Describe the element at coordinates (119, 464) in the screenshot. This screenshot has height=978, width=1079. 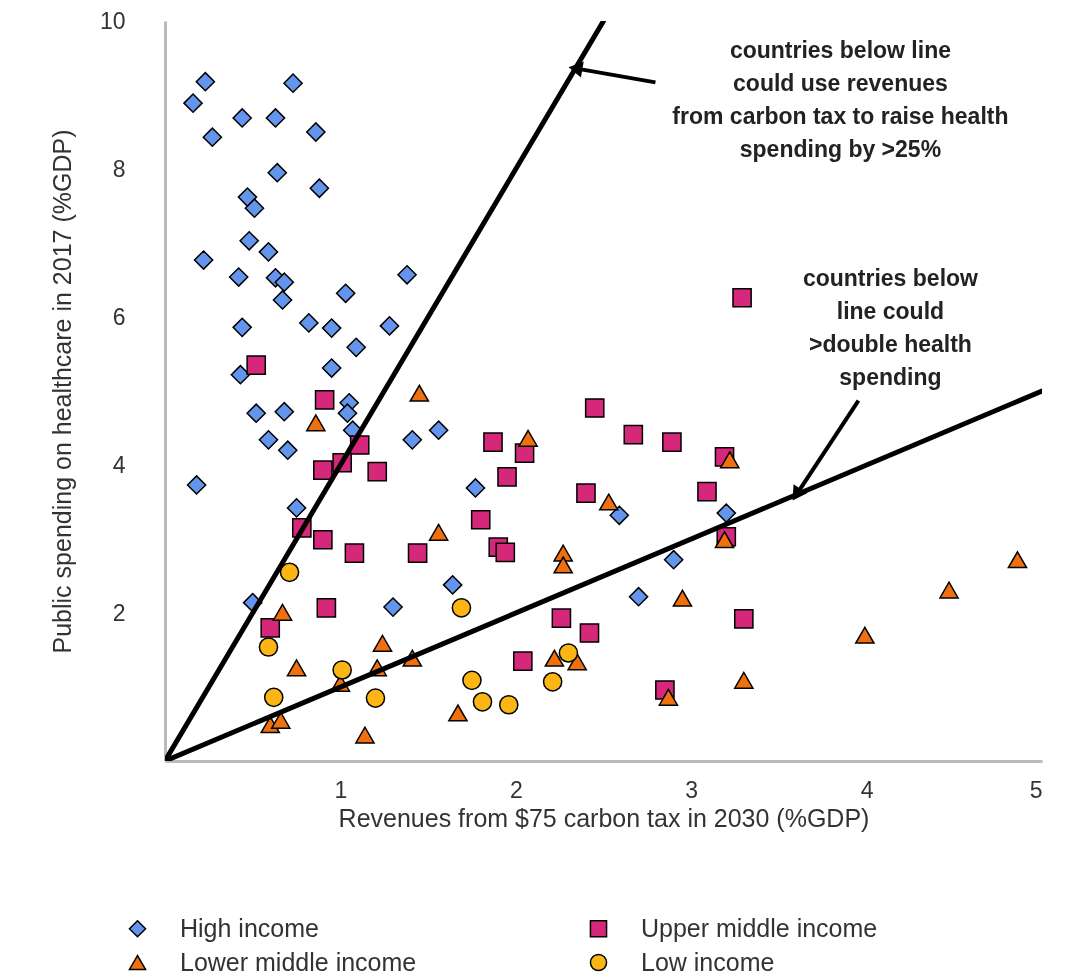
I see `y-tick-label: 4` at that location.